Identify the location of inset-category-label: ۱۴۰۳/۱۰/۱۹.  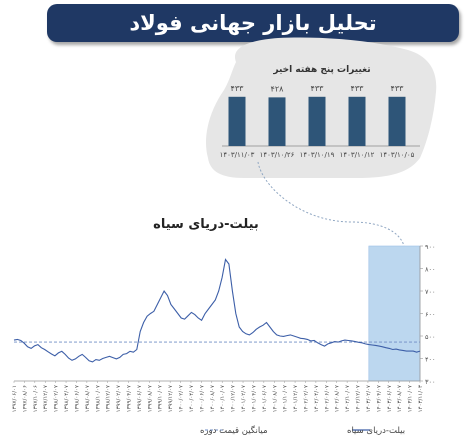
(317, 155).